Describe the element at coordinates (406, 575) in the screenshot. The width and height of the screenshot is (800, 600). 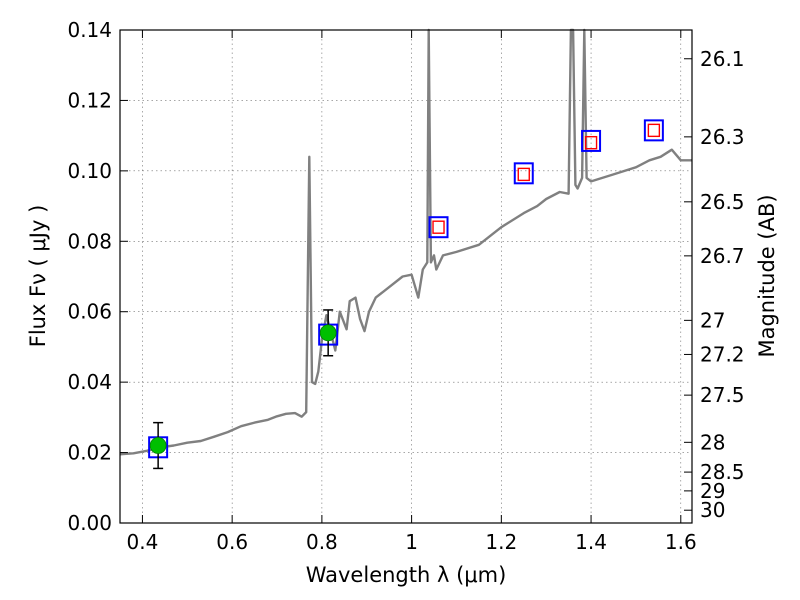
I see `x-axis-label: Wavelength λ (μm)` at that location.